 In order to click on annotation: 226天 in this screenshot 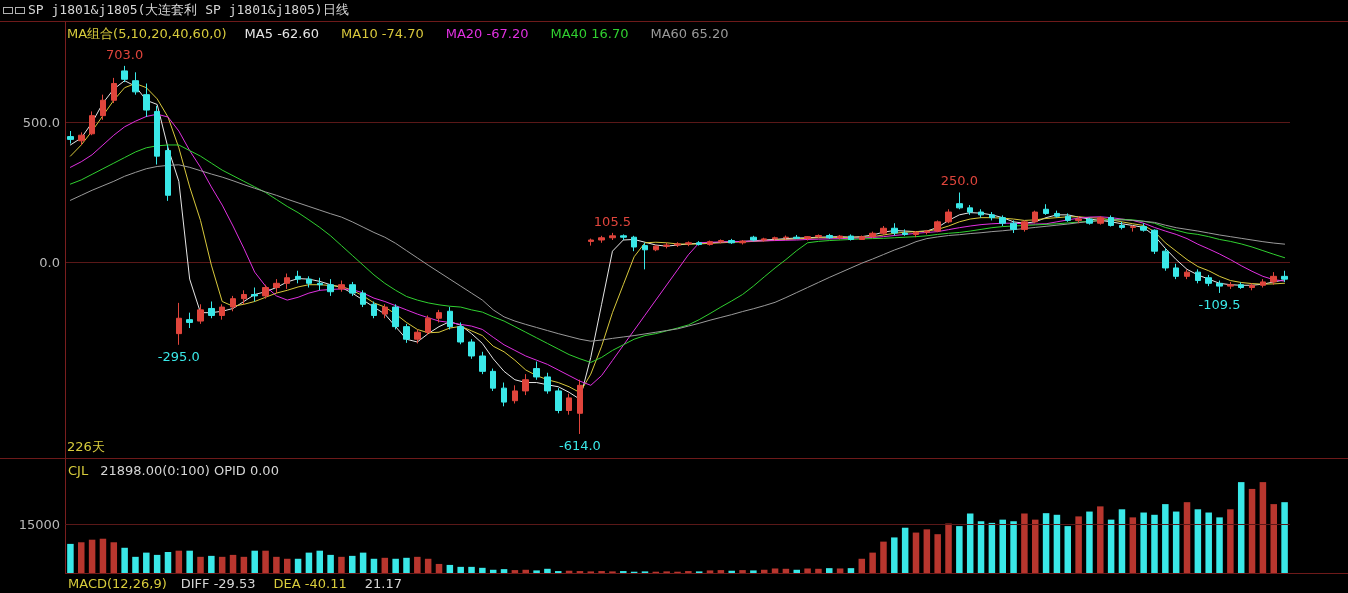, I will do `click(86, 446)`.